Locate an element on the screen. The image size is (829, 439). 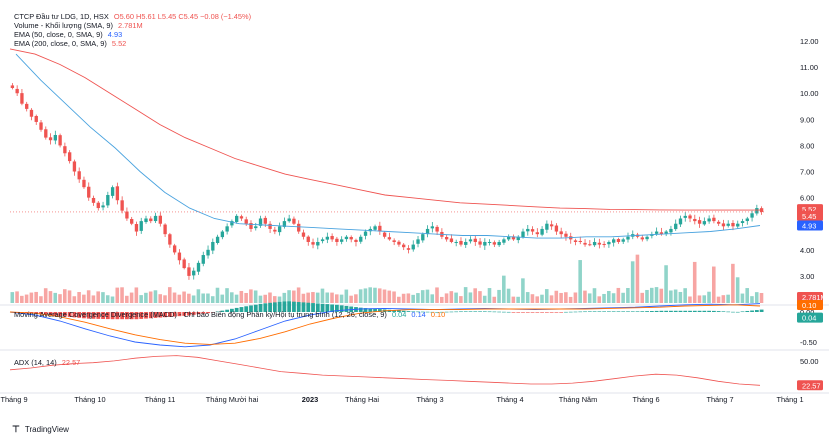
macd-axis-tick: 0.00 is located at coordinates (807, 312).